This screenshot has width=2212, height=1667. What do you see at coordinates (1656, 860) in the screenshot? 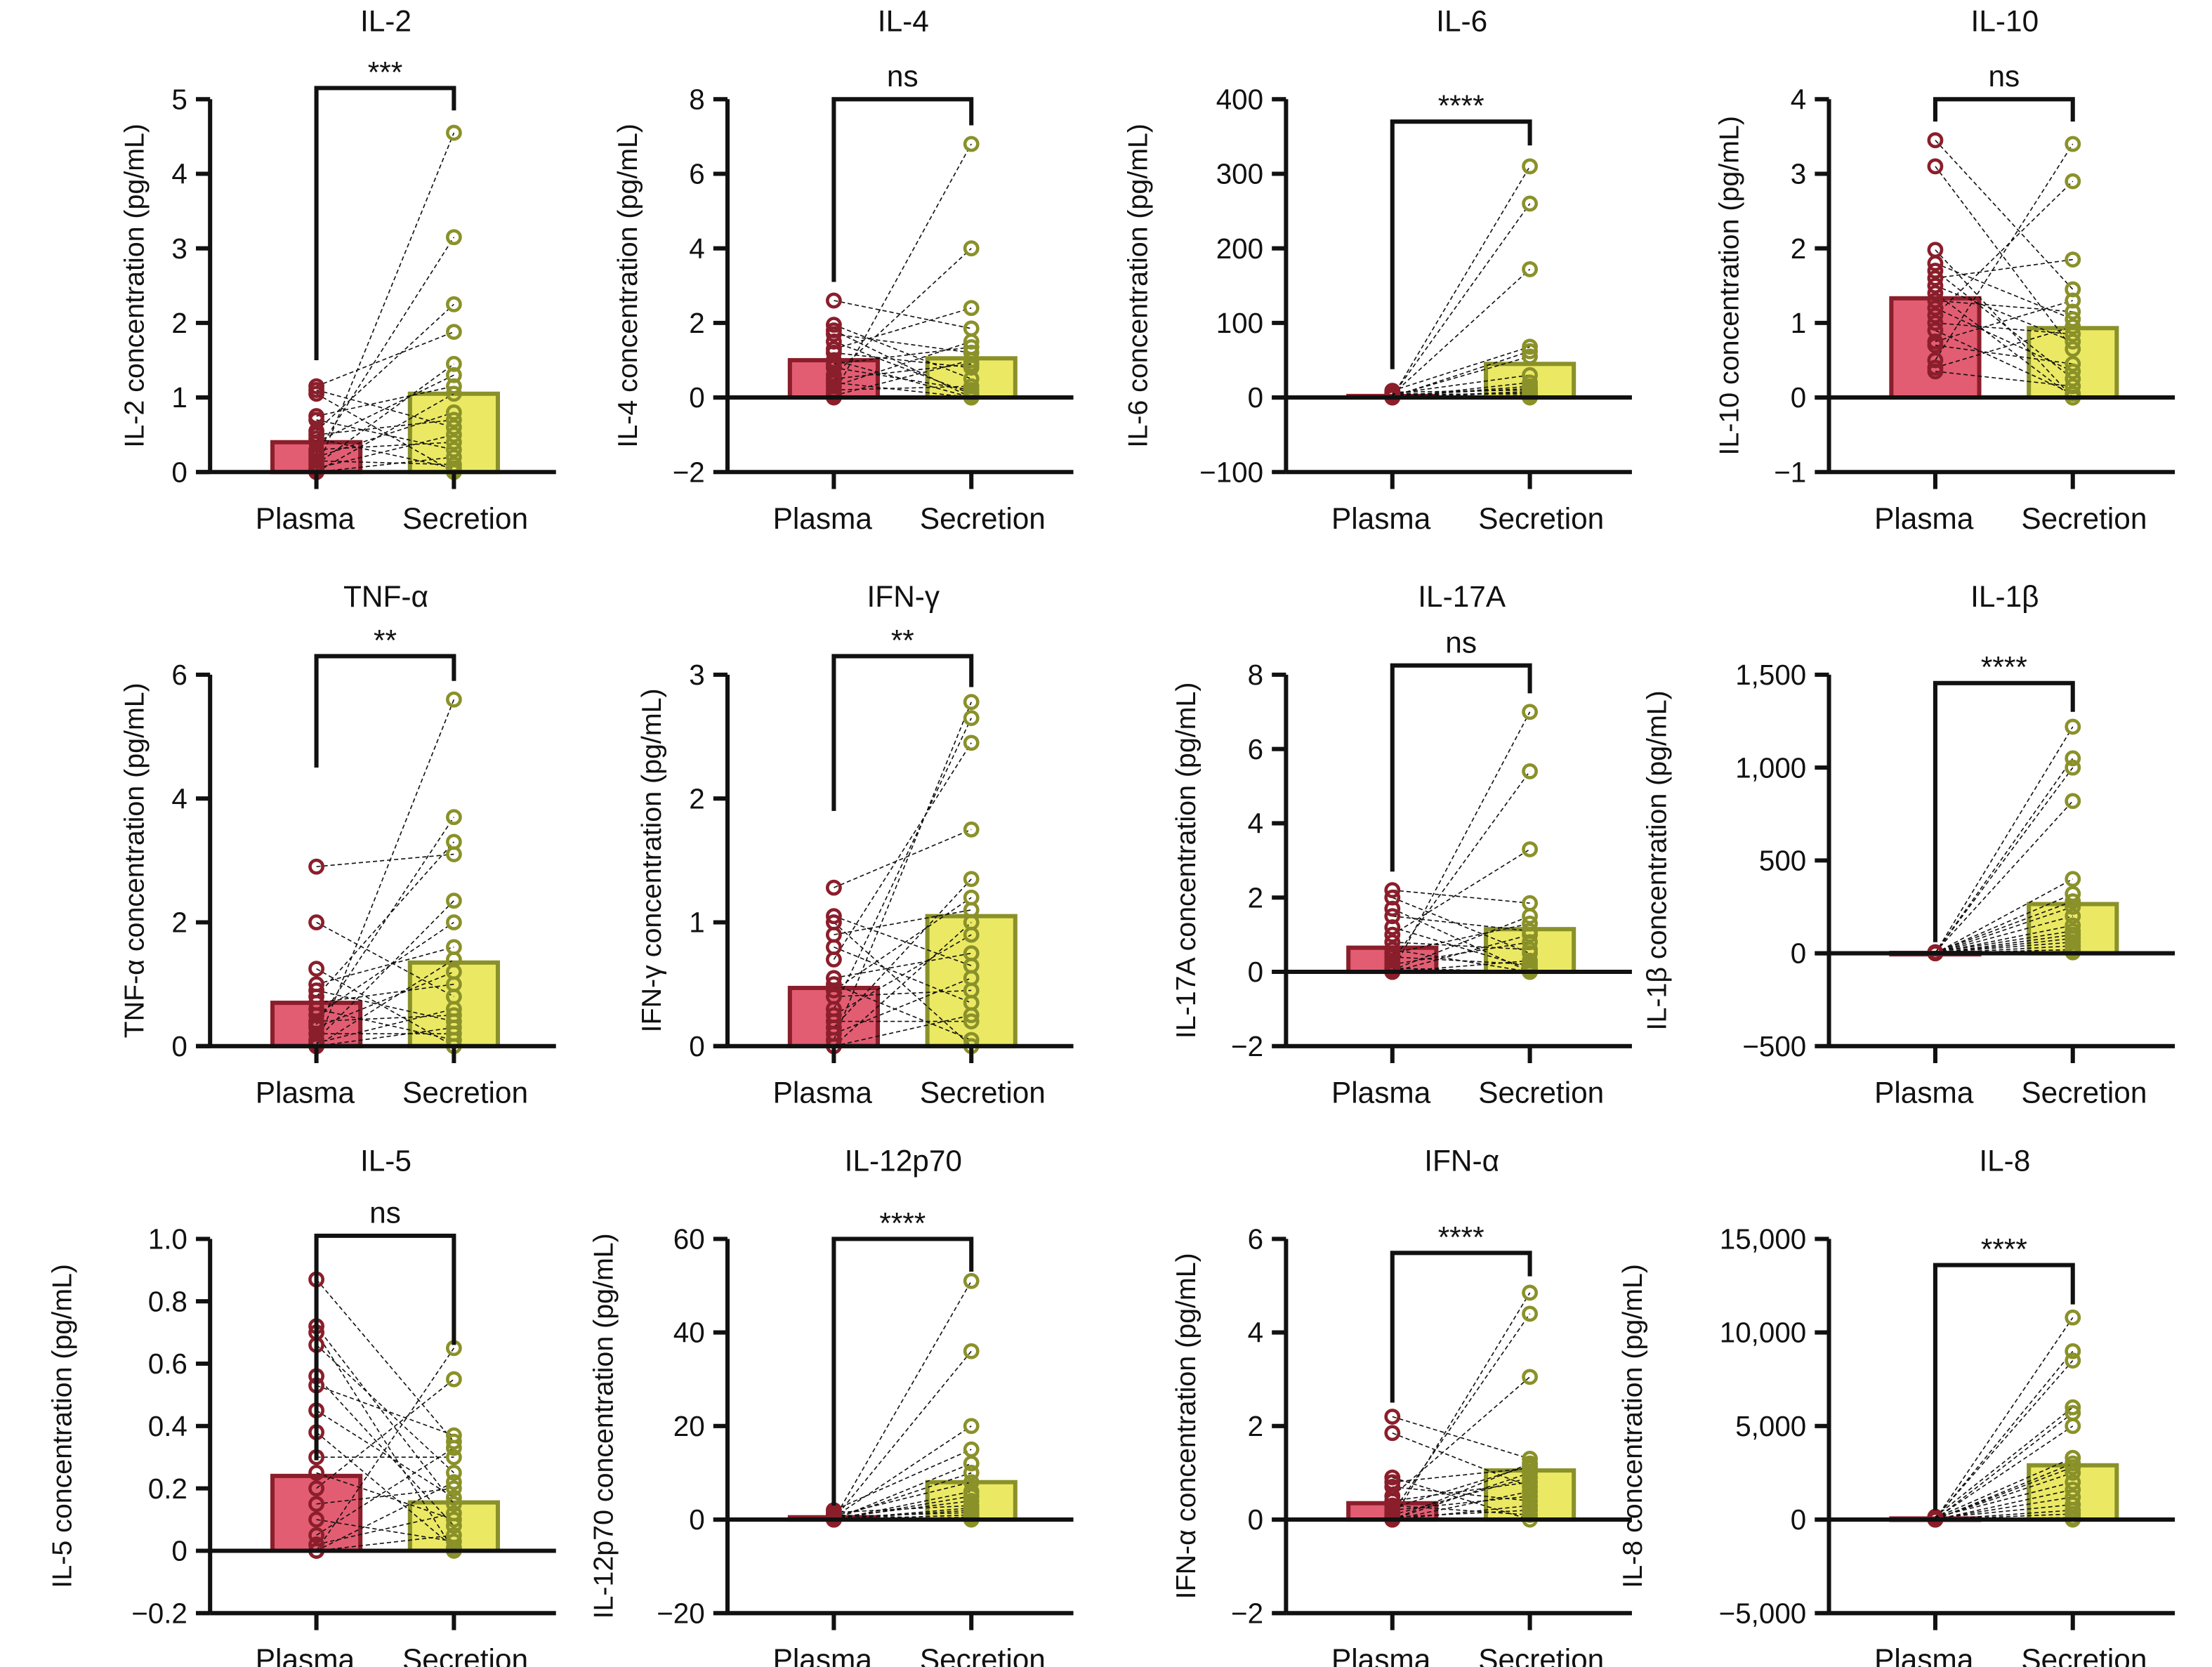
I see `y-axis-label: IL-1β concentration (pg/mL)` at bounding box center [1656, 860].